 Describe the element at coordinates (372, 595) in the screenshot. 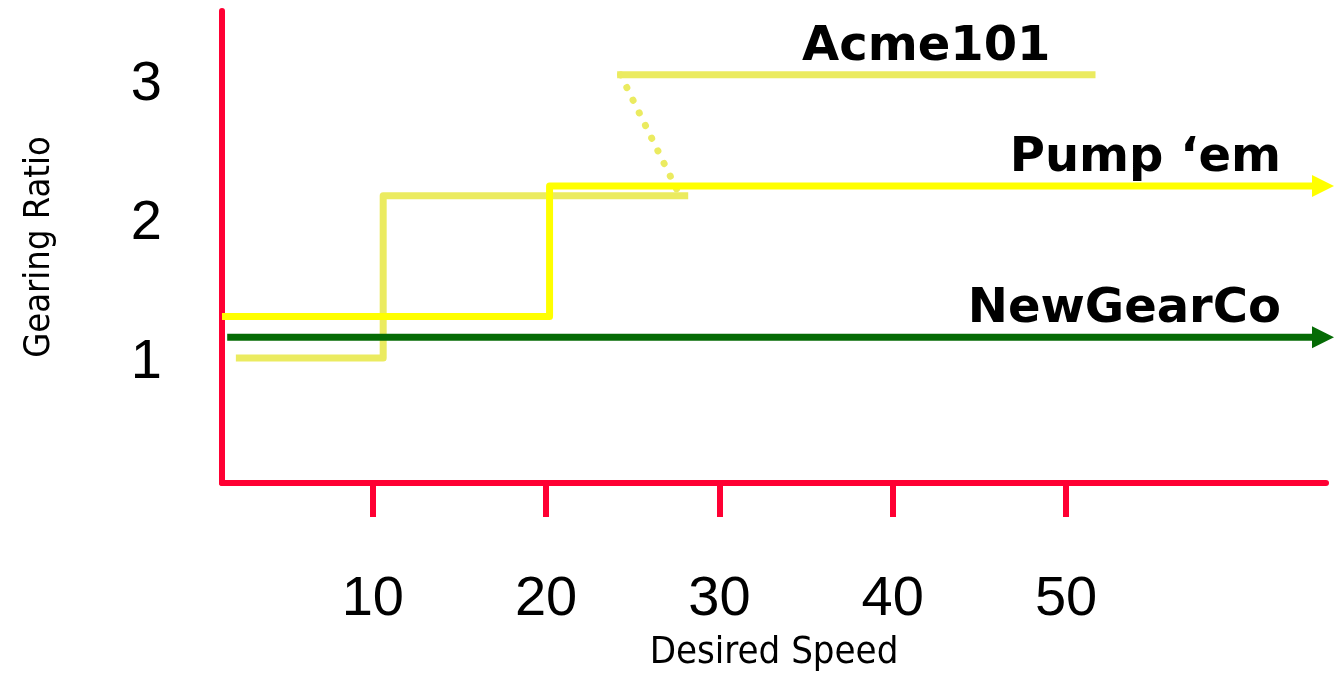

I see `x-tick-label: 10` at that location.